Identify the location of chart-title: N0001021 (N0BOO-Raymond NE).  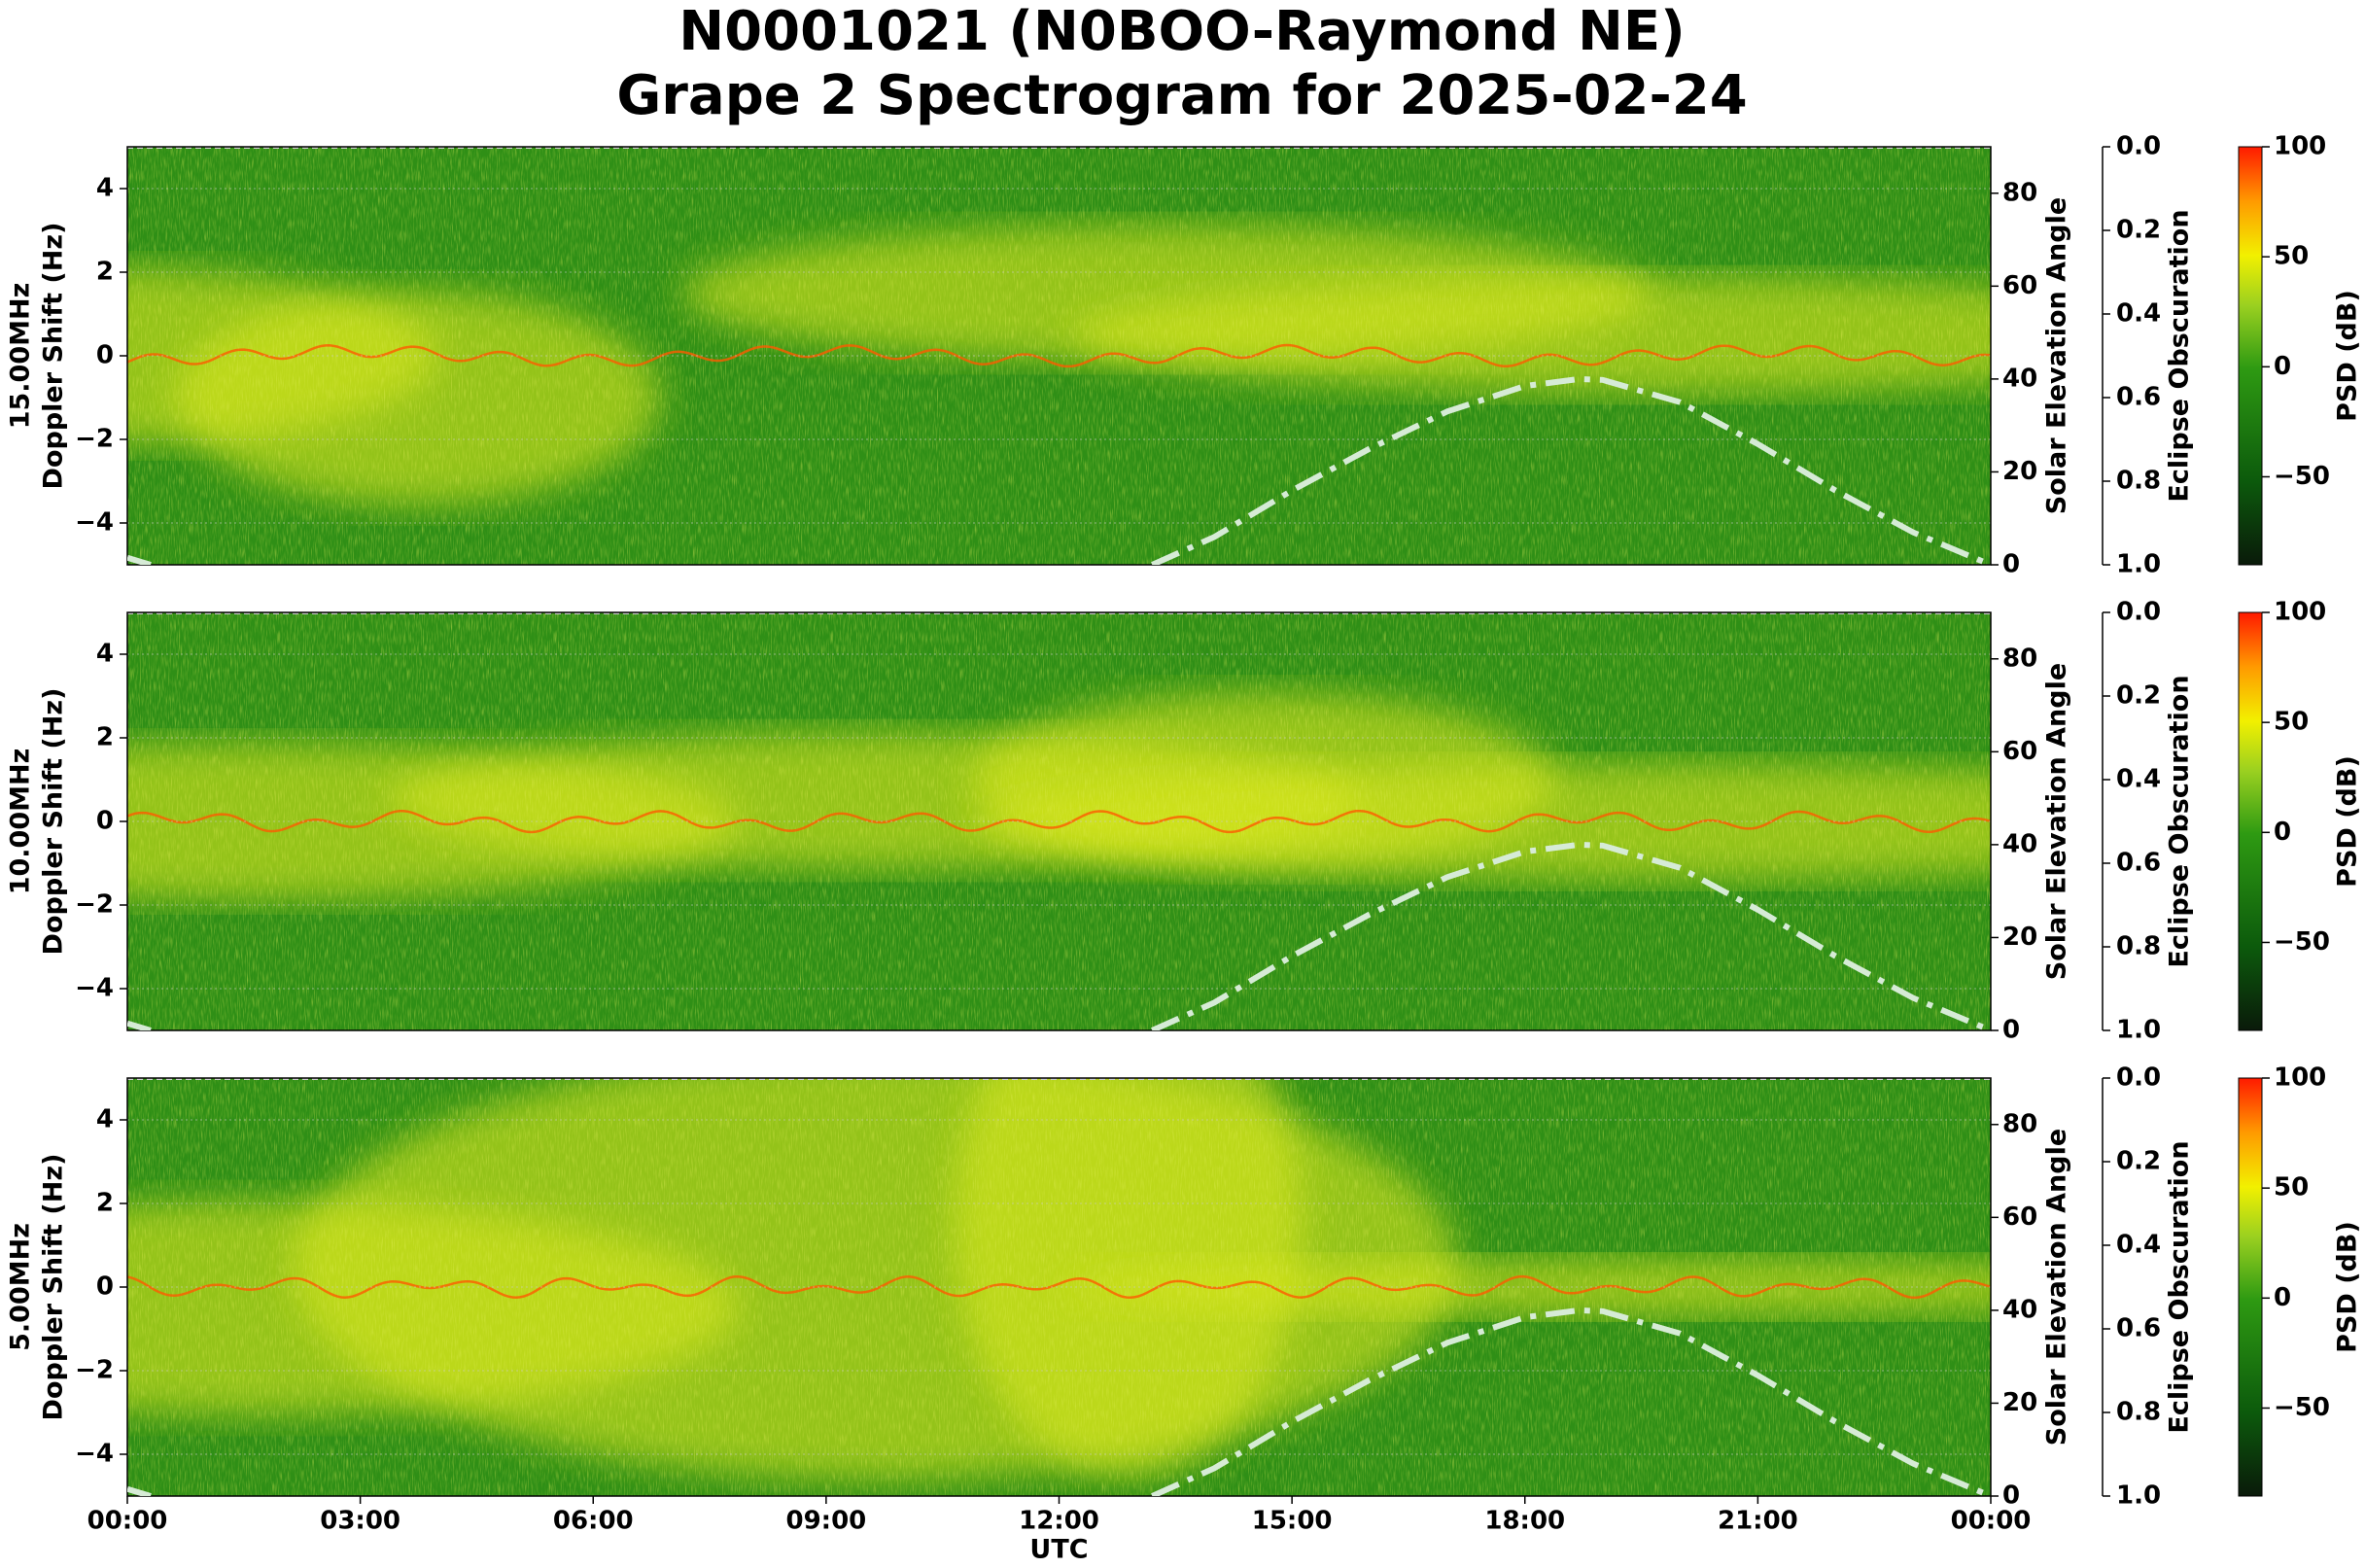
(1181, 31).